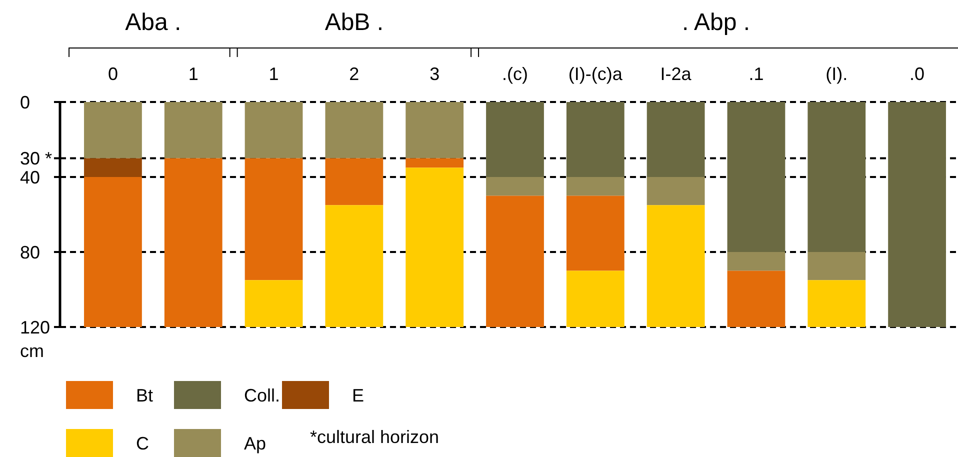 This screenshot has height=457, width=958. What do you see at coordinates (596, 74) in the screenshot?
I see `x-tick-label: (I)-(c)a` at bounding box center [596, 74].